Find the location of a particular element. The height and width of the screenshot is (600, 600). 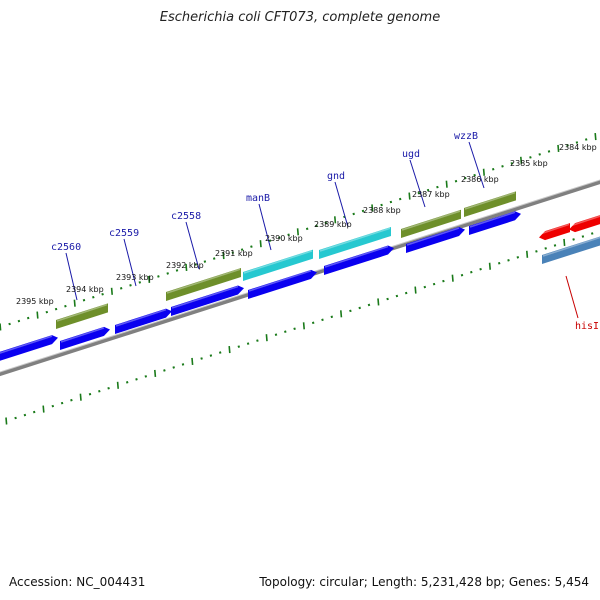

scale-label: 2384 kbp is located at coordinates (578, 147).